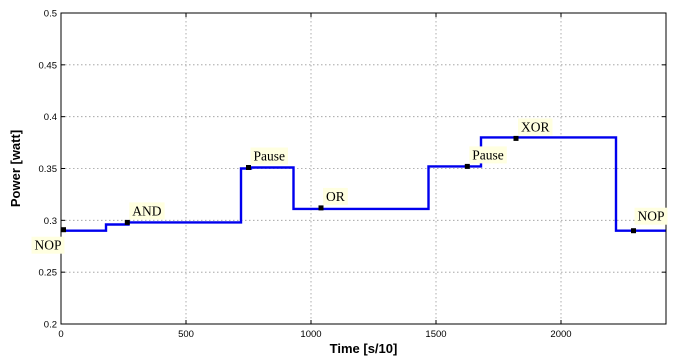  Describe the element at coordinates (364, 348) in the screenshot. I see `x-axis-title: Time [s/10]` at that location.